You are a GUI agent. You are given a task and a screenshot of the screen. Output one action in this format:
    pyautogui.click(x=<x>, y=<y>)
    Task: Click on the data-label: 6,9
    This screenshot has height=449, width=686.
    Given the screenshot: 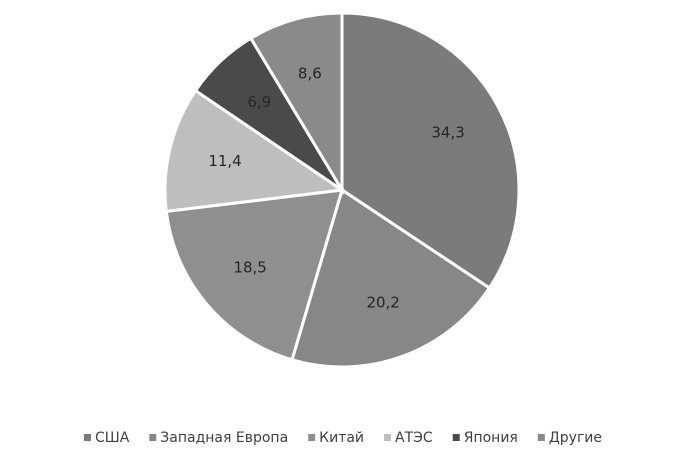 What is the action you would take?
    pyautogui.click(x=259, y=102)
    